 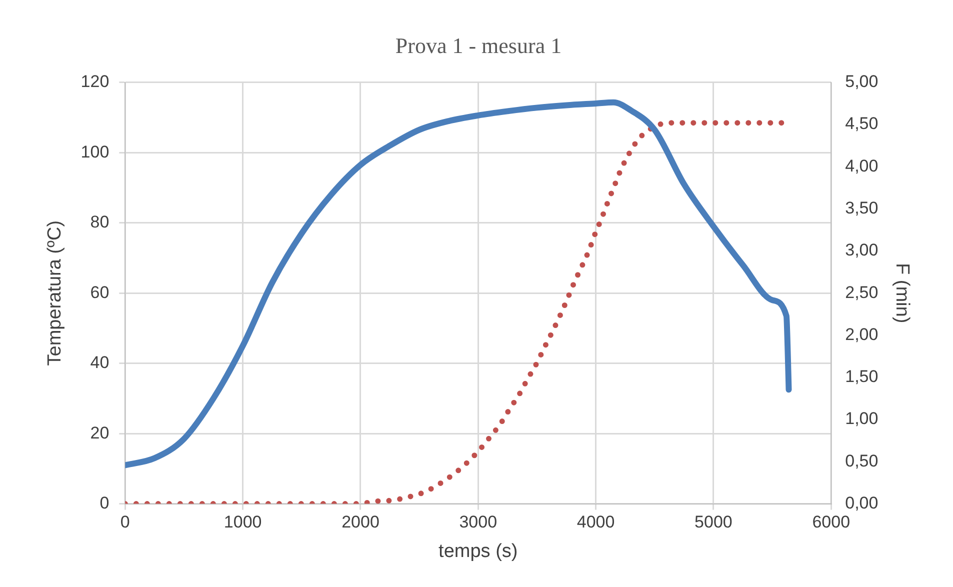 What do you see at coordinates (861, 418) in the screenshot?
I see `y2-tick-label: 1,00` at bounding box center [861, 418].